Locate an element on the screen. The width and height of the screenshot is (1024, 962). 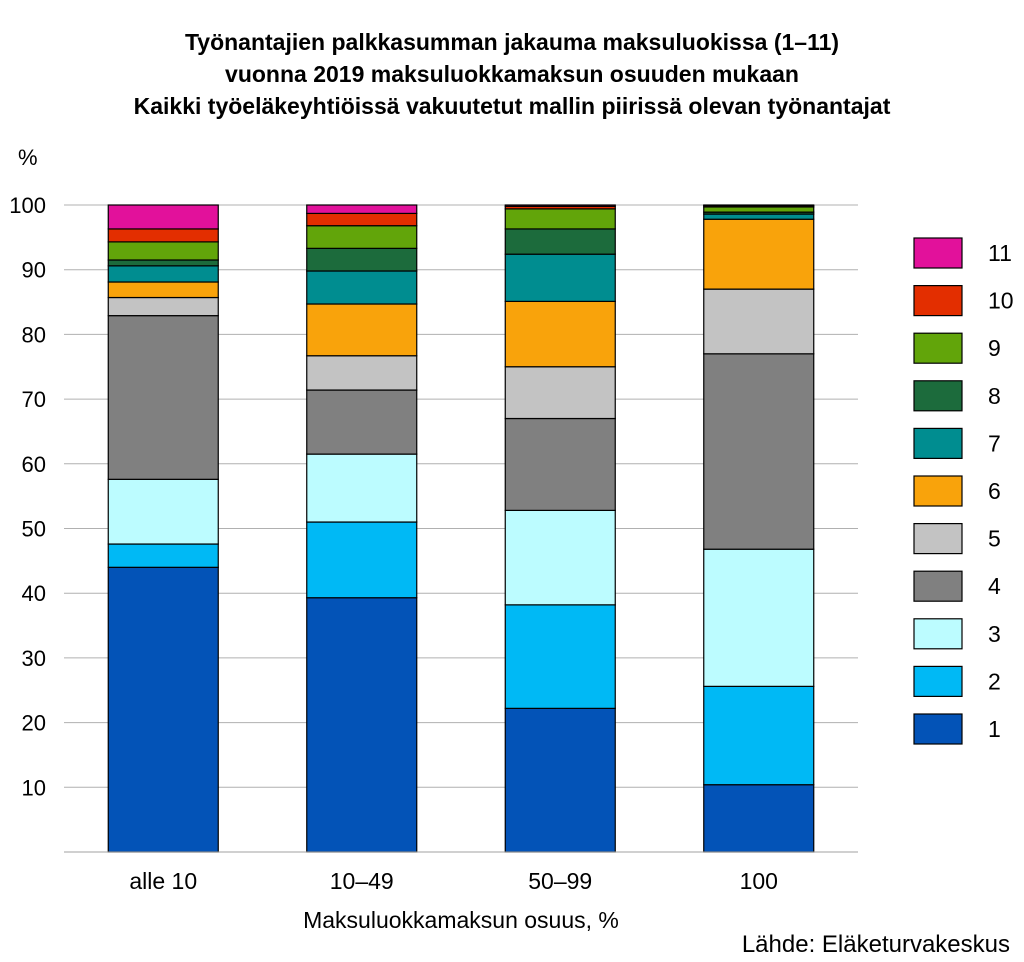
legend-label: 6 is located at coordinates (994, 491).